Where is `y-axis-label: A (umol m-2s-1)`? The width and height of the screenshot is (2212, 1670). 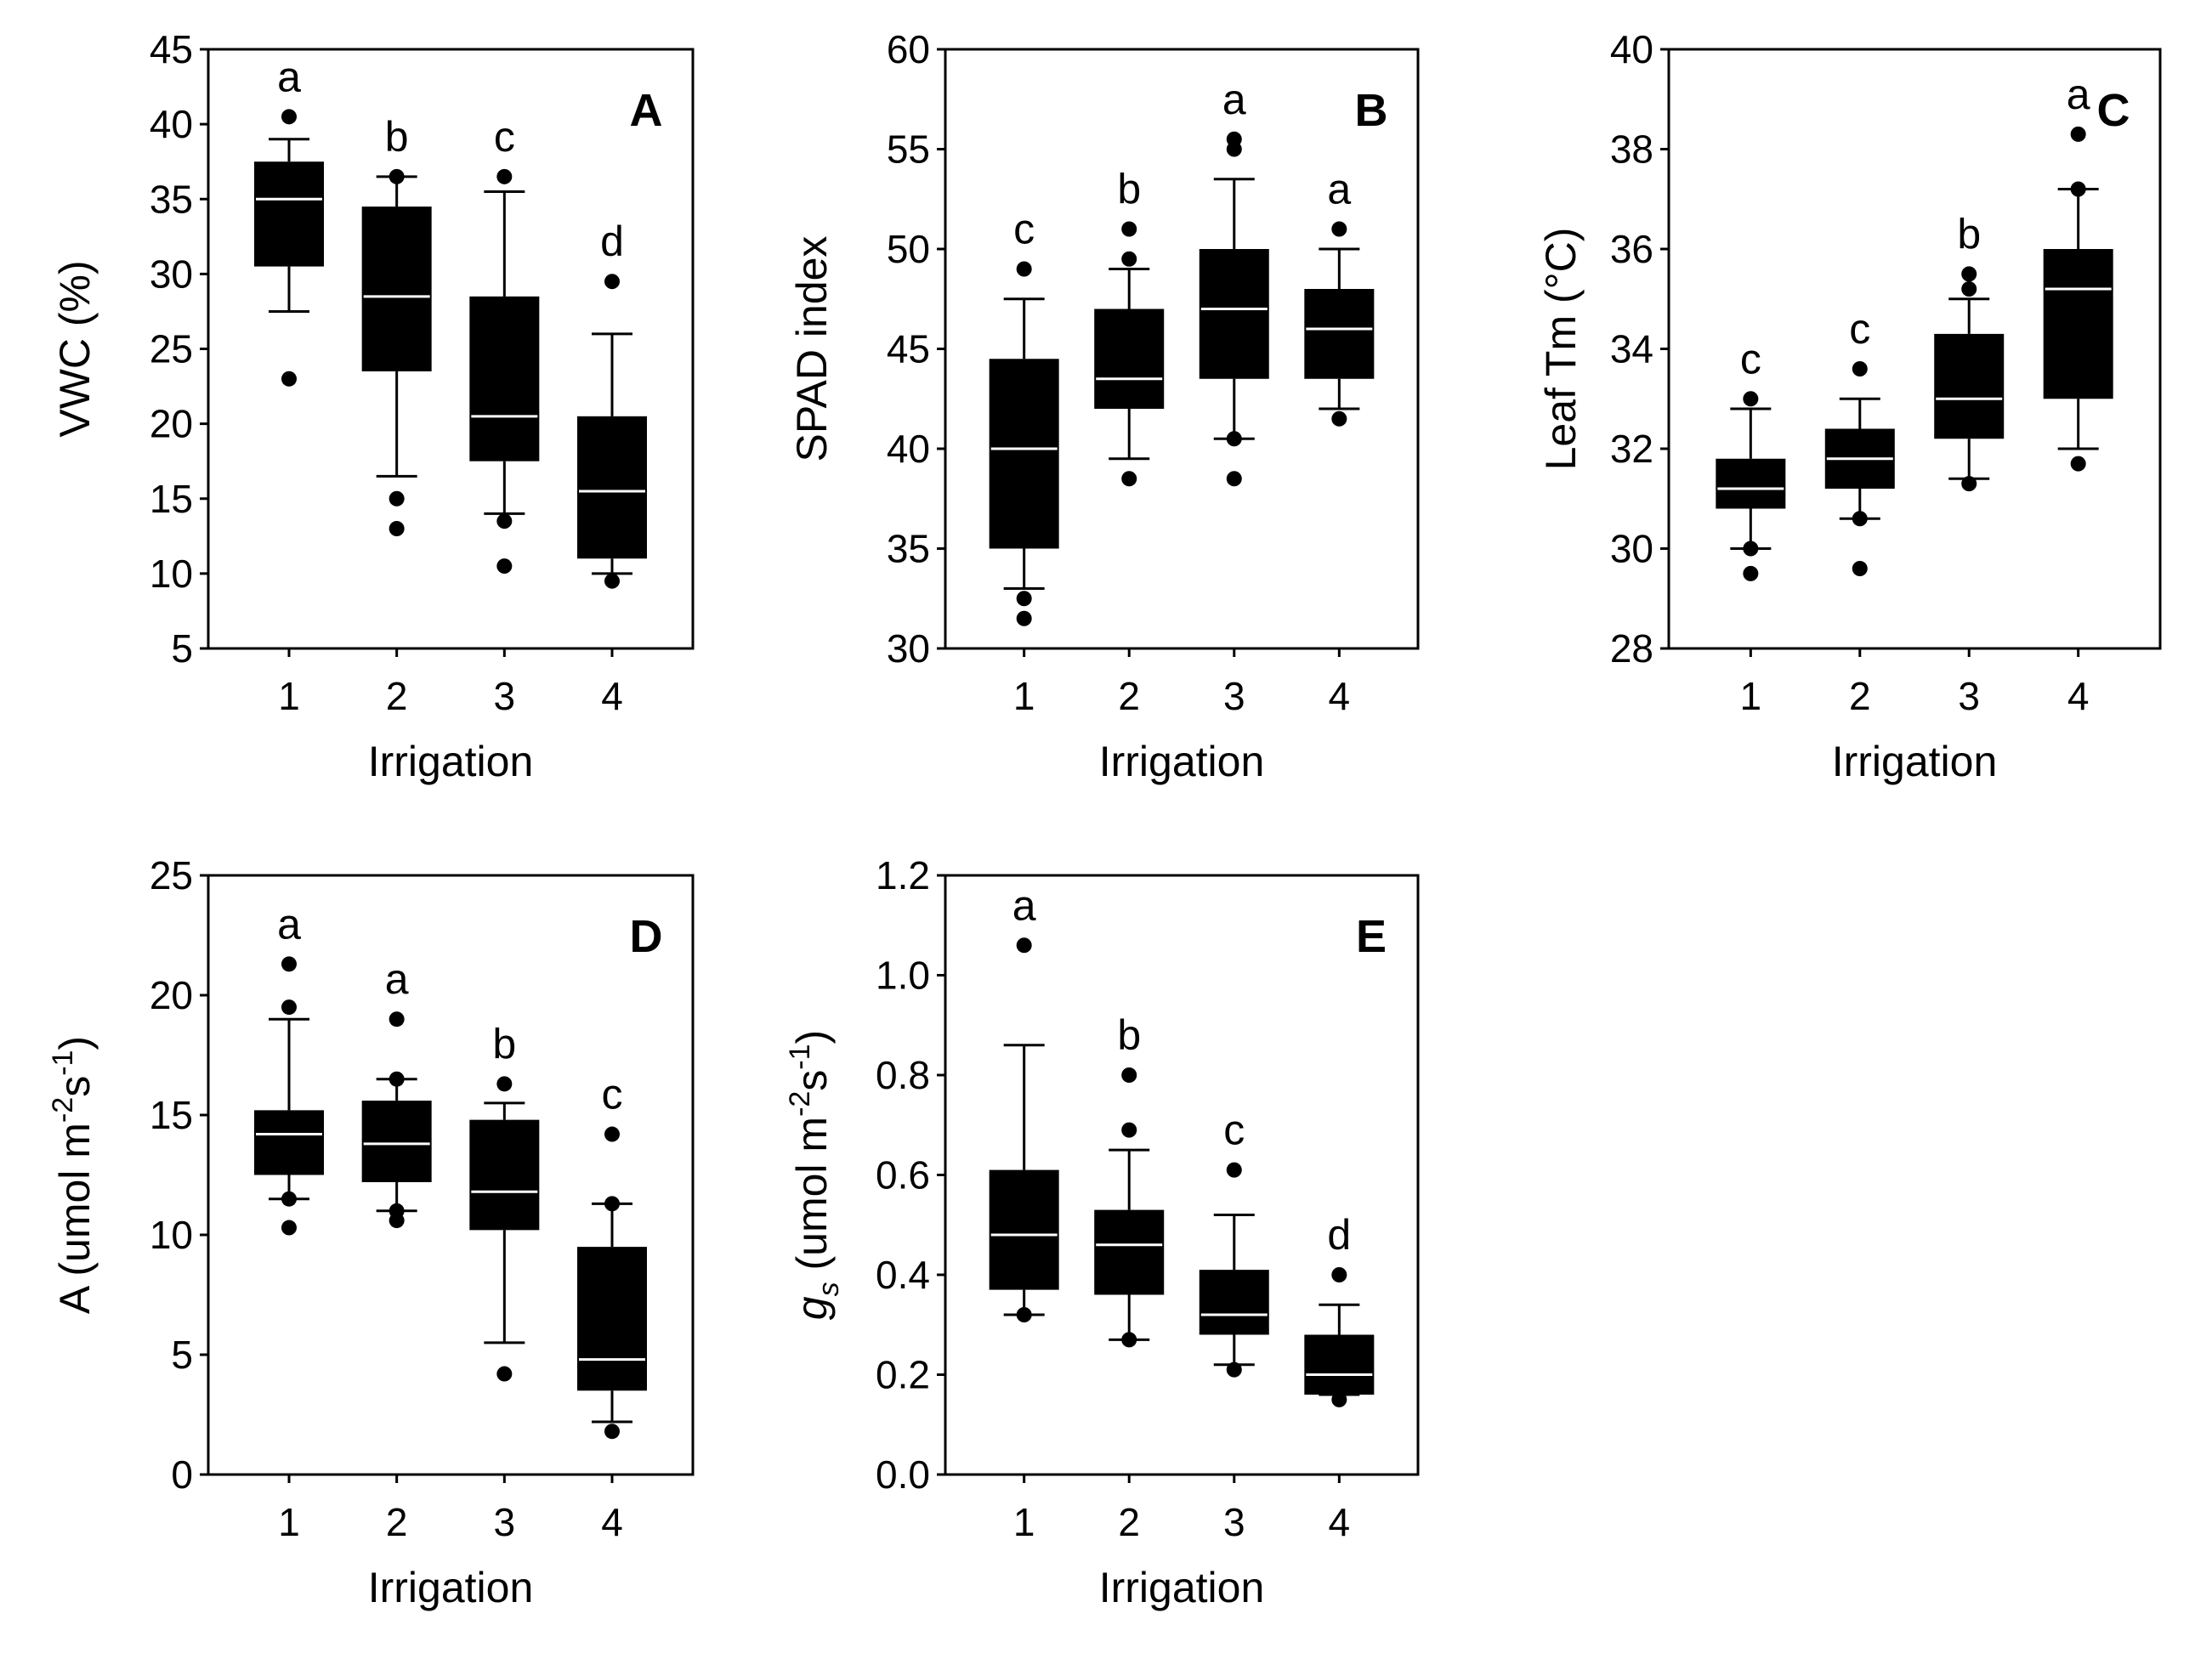
y-axis-label: A (umol m-2s-1) is located at coordinates (73, 1175).